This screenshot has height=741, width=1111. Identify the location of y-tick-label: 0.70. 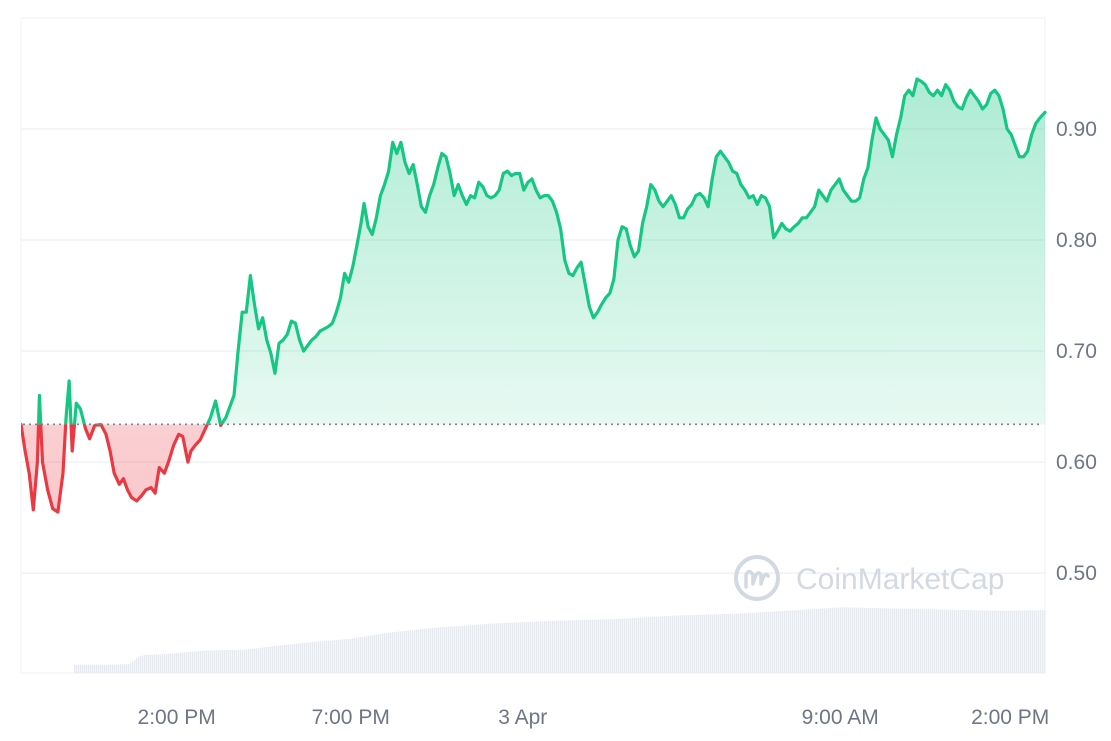
(1076, 351).